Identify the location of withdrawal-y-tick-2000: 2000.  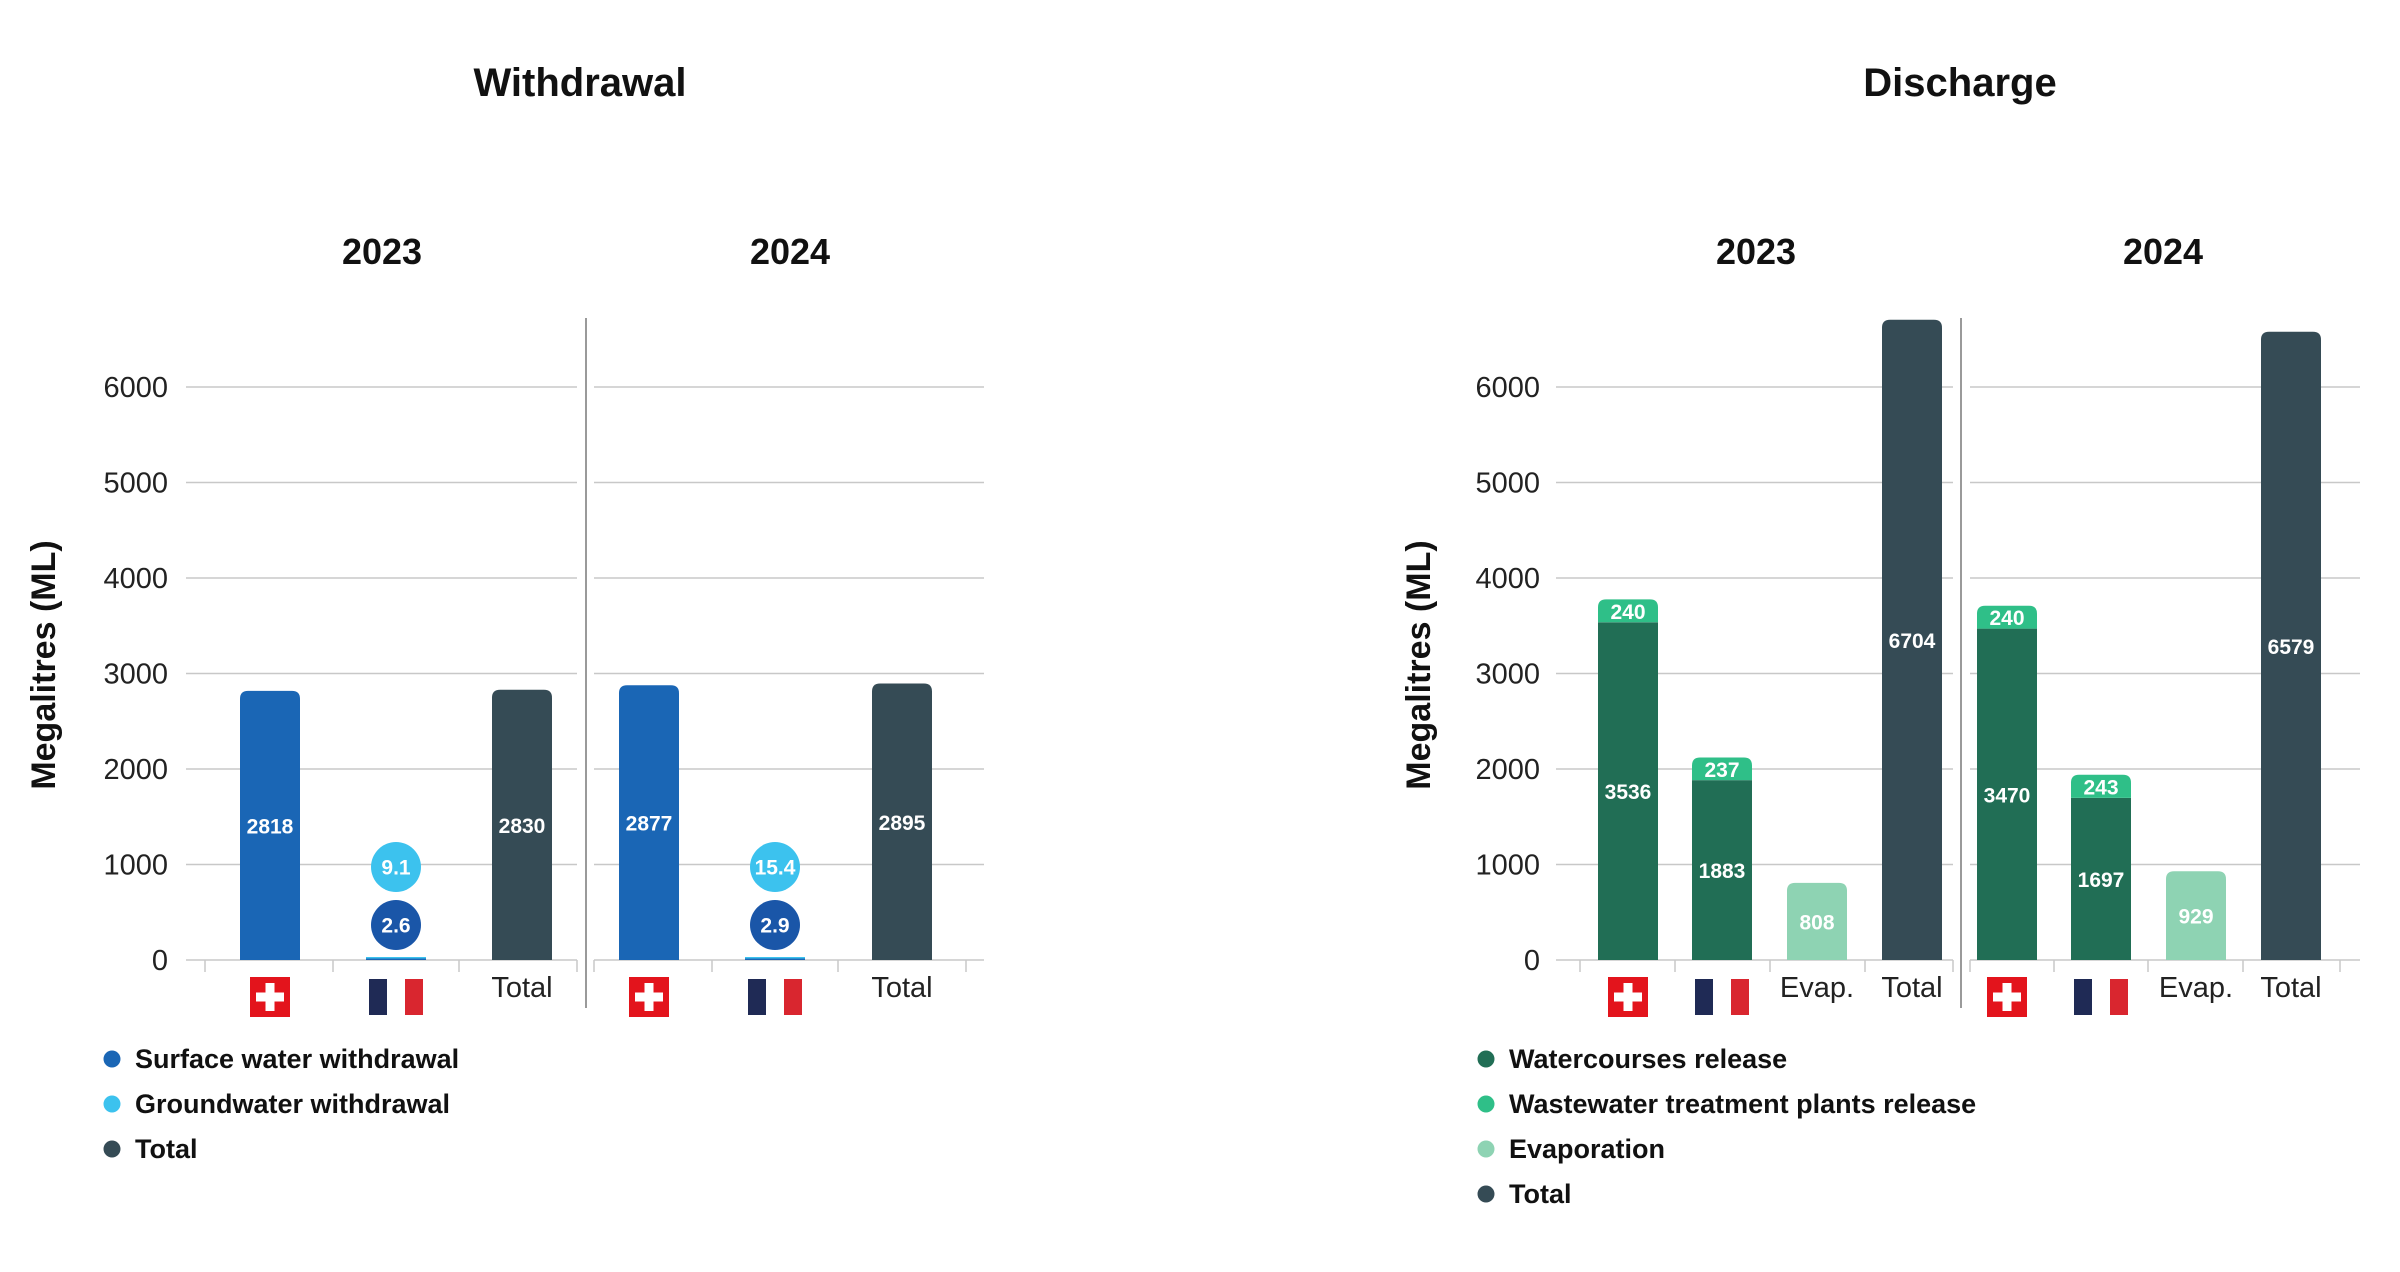
(135, 770).